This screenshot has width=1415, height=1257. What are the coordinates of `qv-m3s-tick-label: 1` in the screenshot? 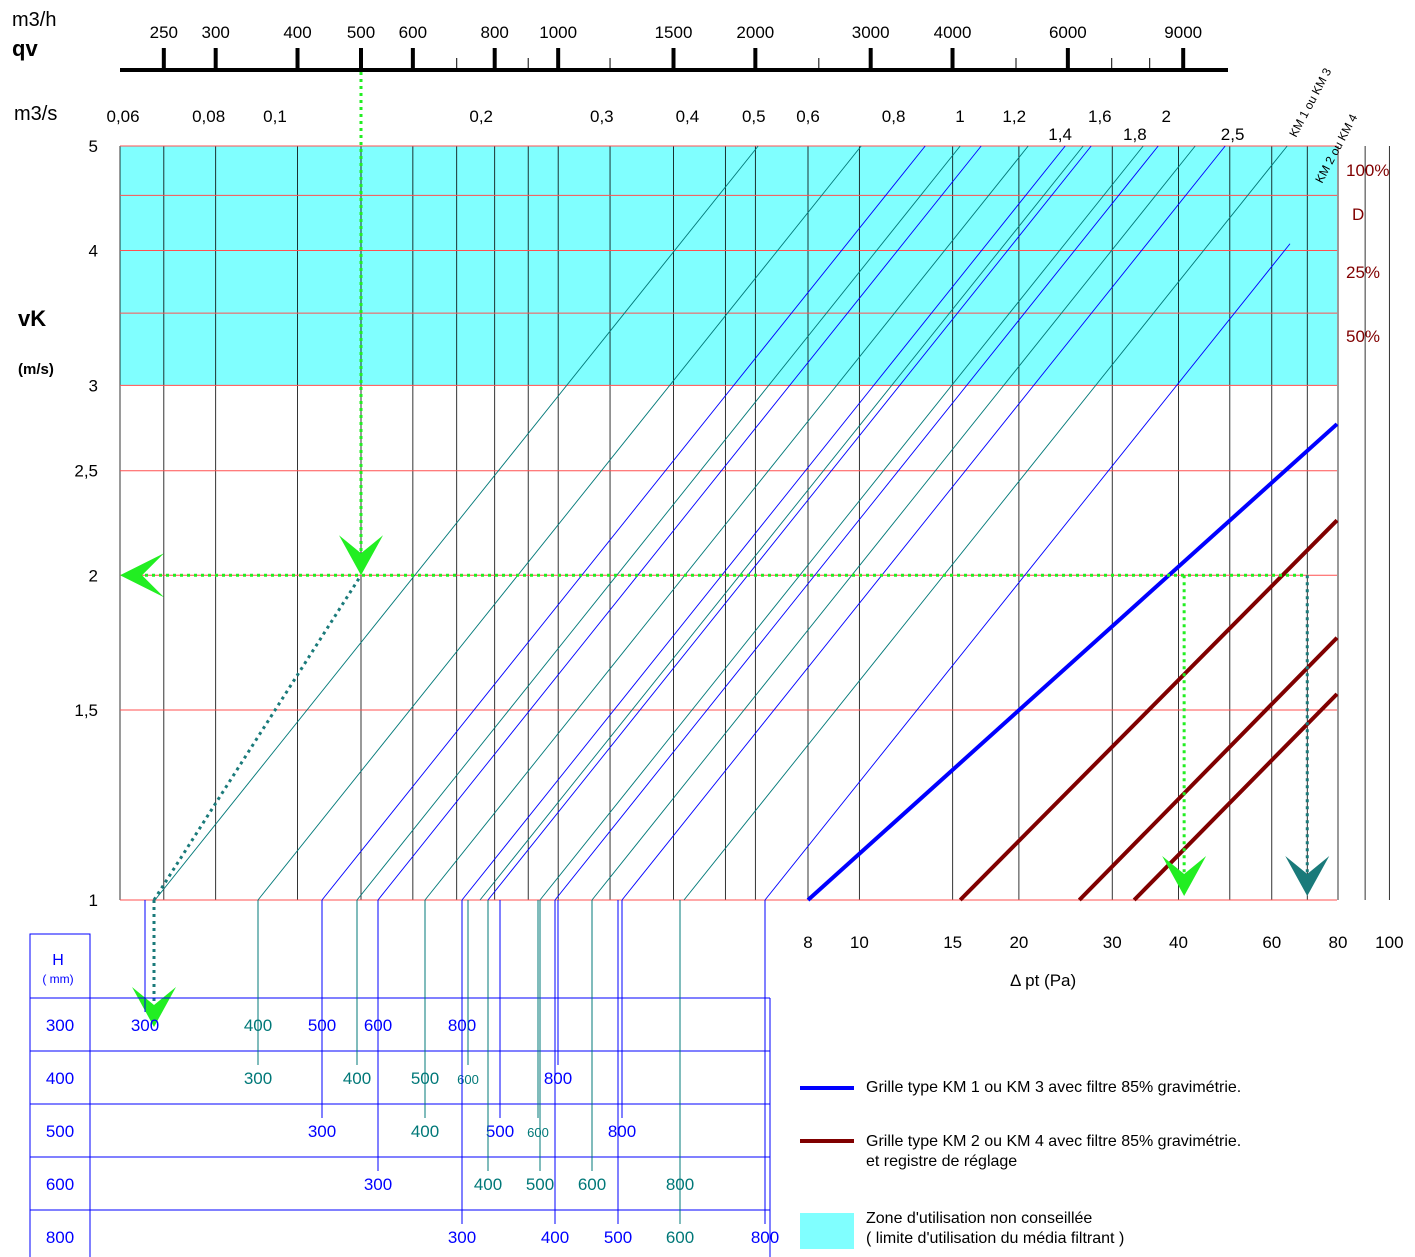 It's located at (959, 116).